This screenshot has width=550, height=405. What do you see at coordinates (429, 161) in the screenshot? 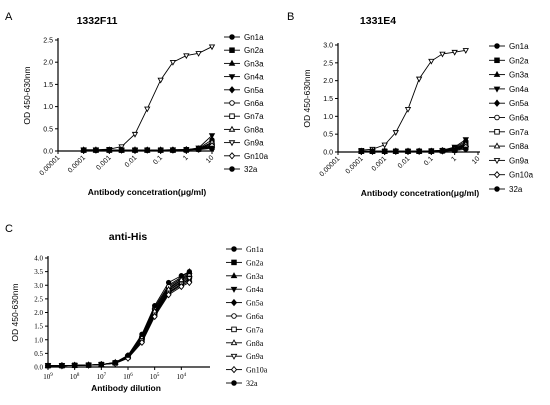
I see `x-tick-label: 0.1` at bounding box center [429, 161].